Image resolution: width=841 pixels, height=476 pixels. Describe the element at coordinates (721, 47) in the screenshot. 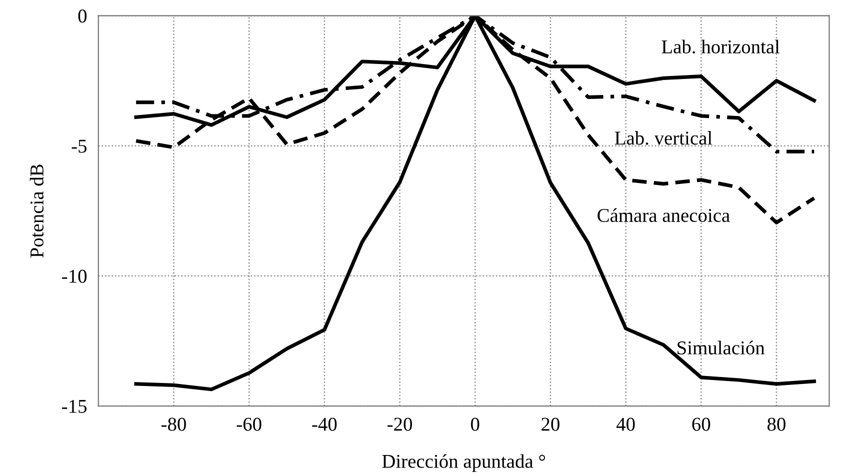

I see `series-label: Lab. horizontal` at that location.